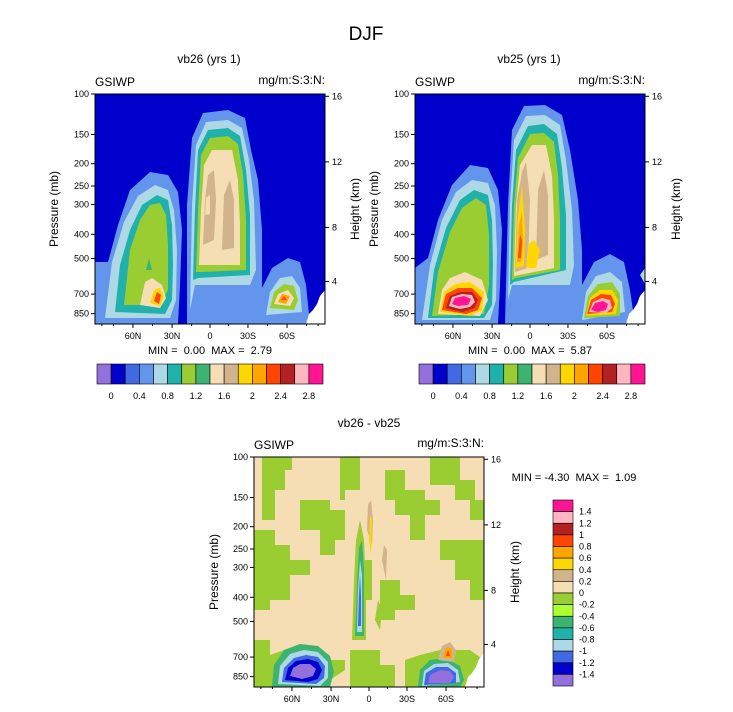 This screenshot has width=733, height=712. I want to click on panel-diff-pressure-tick-500: 500, so click(240, 621).